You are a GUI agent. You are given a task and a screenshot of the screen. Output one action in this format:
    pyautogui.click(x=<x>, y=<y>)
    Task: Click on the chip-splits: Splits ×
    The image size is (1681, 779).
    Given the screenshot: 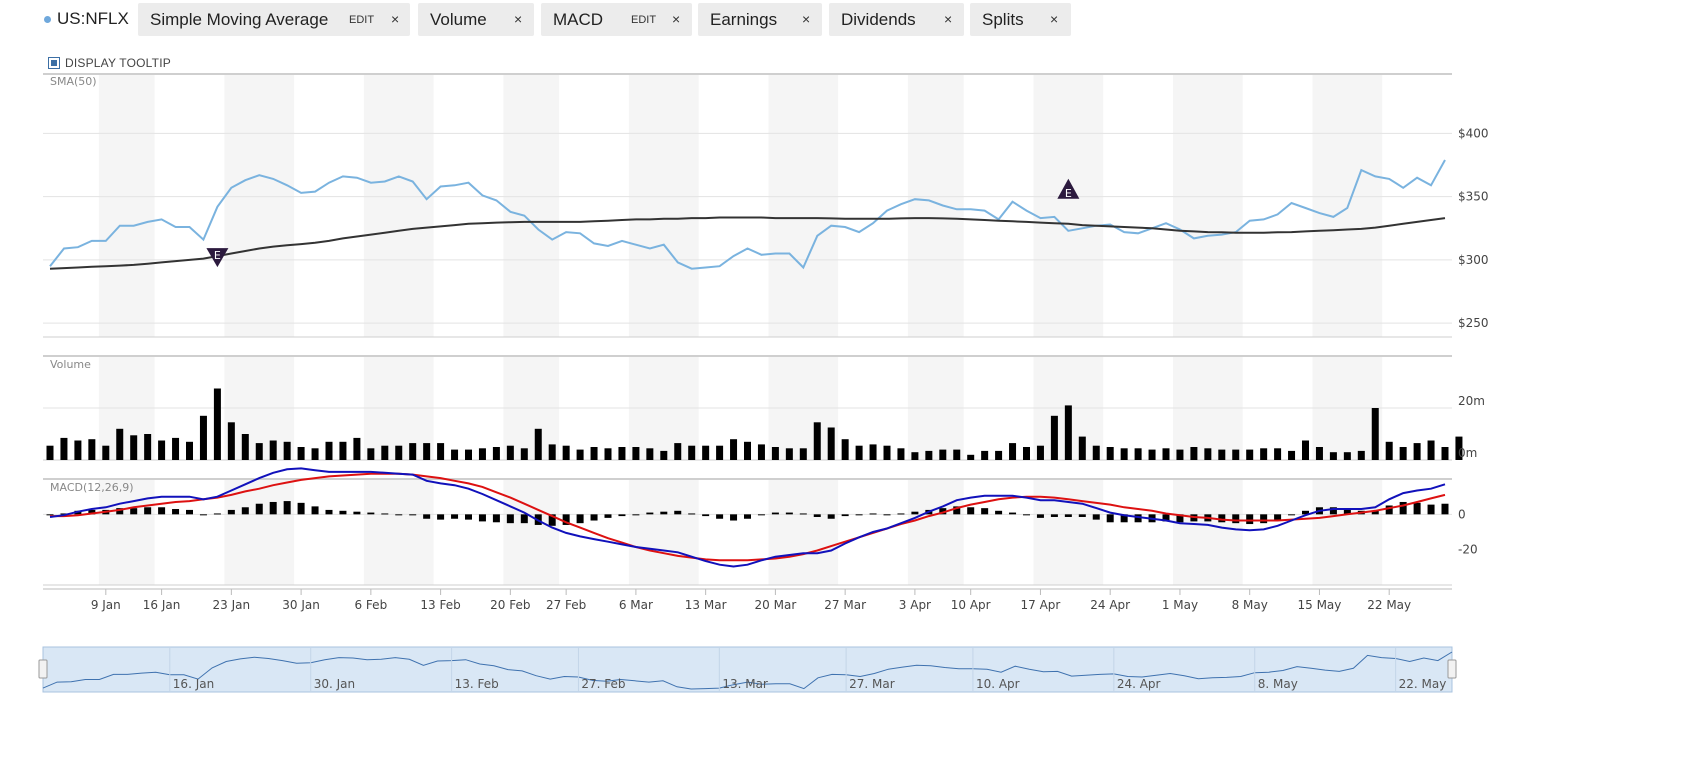 What is the action you would take?
    pyautogui.click(x=1020, y=19)
    